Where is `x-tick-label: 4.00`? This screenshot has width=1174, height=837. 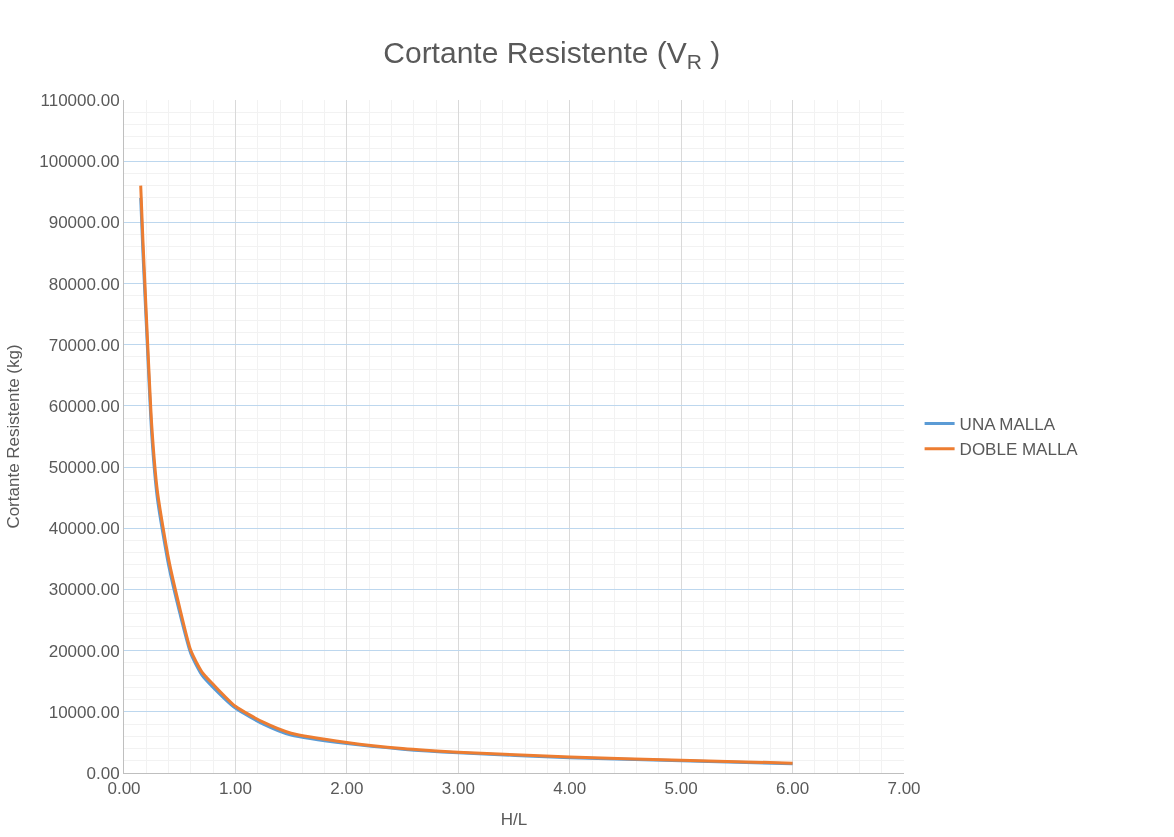 x-tick-label: 4.00 is located at coordinates (570, 789).